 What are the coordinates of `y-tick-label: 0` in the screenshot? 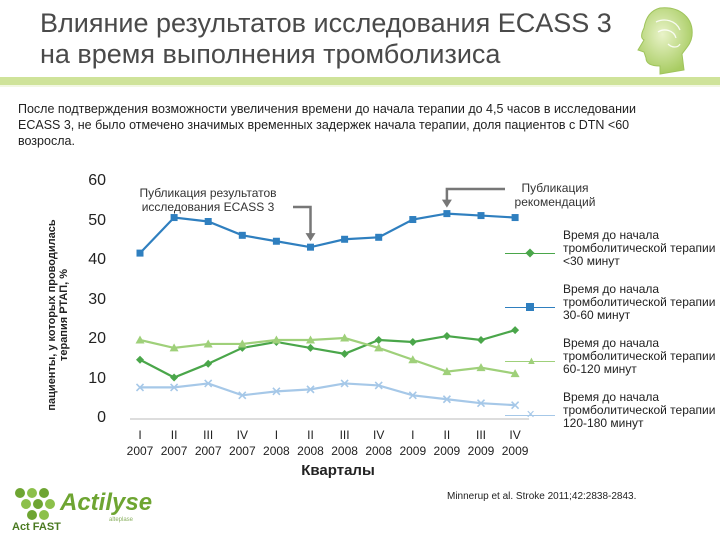 It's located at (101, 417).